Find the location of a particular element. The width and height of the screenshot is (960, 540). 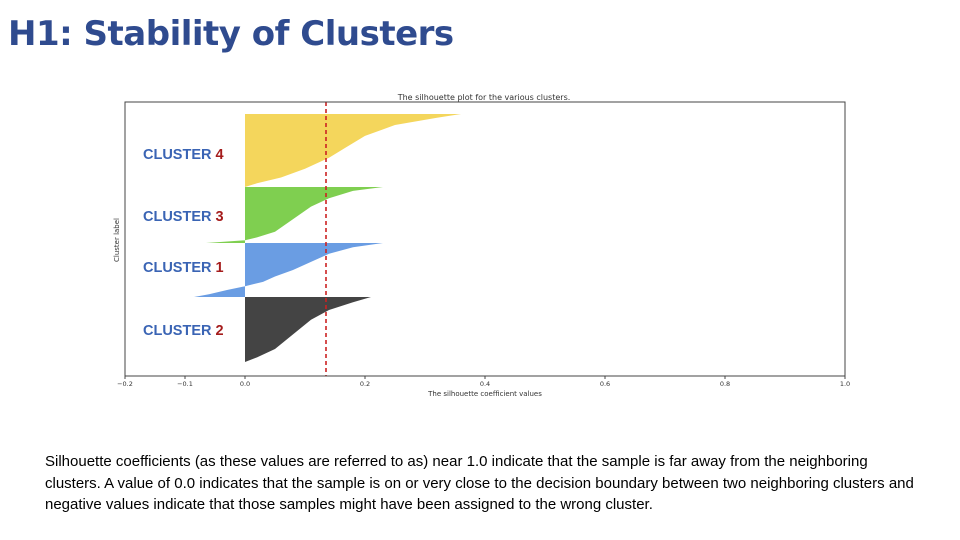

x-tick-label: 1.0 is located at coordinates (845, 384).